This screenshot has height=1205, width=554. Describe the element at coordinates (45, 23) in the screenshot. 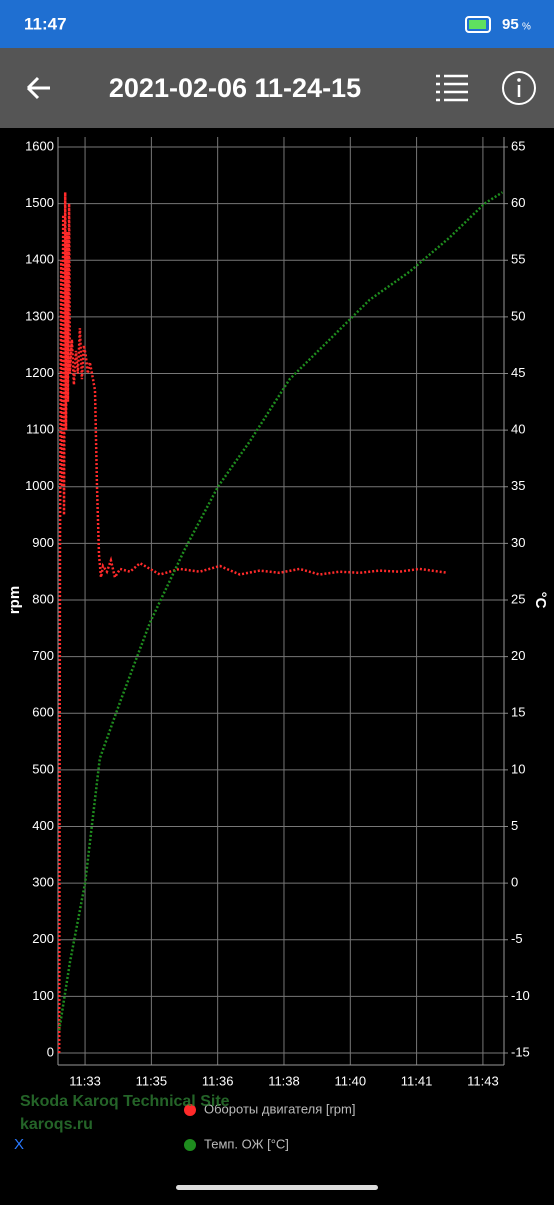

I see `status-time: 11:47` at that location.